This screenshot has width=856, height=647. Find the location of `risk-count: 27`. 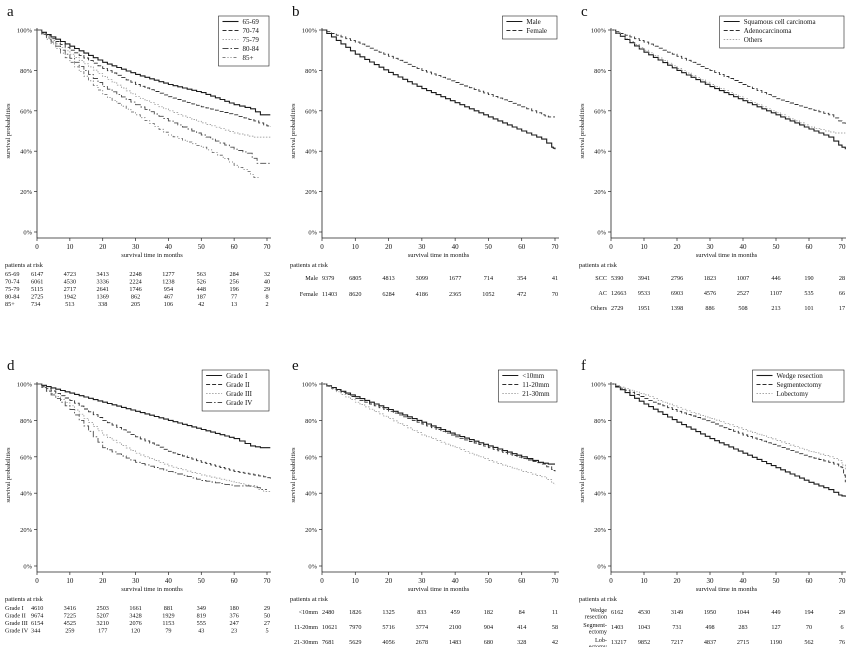

risk-count: 27 is located at coordinates (267, 623).